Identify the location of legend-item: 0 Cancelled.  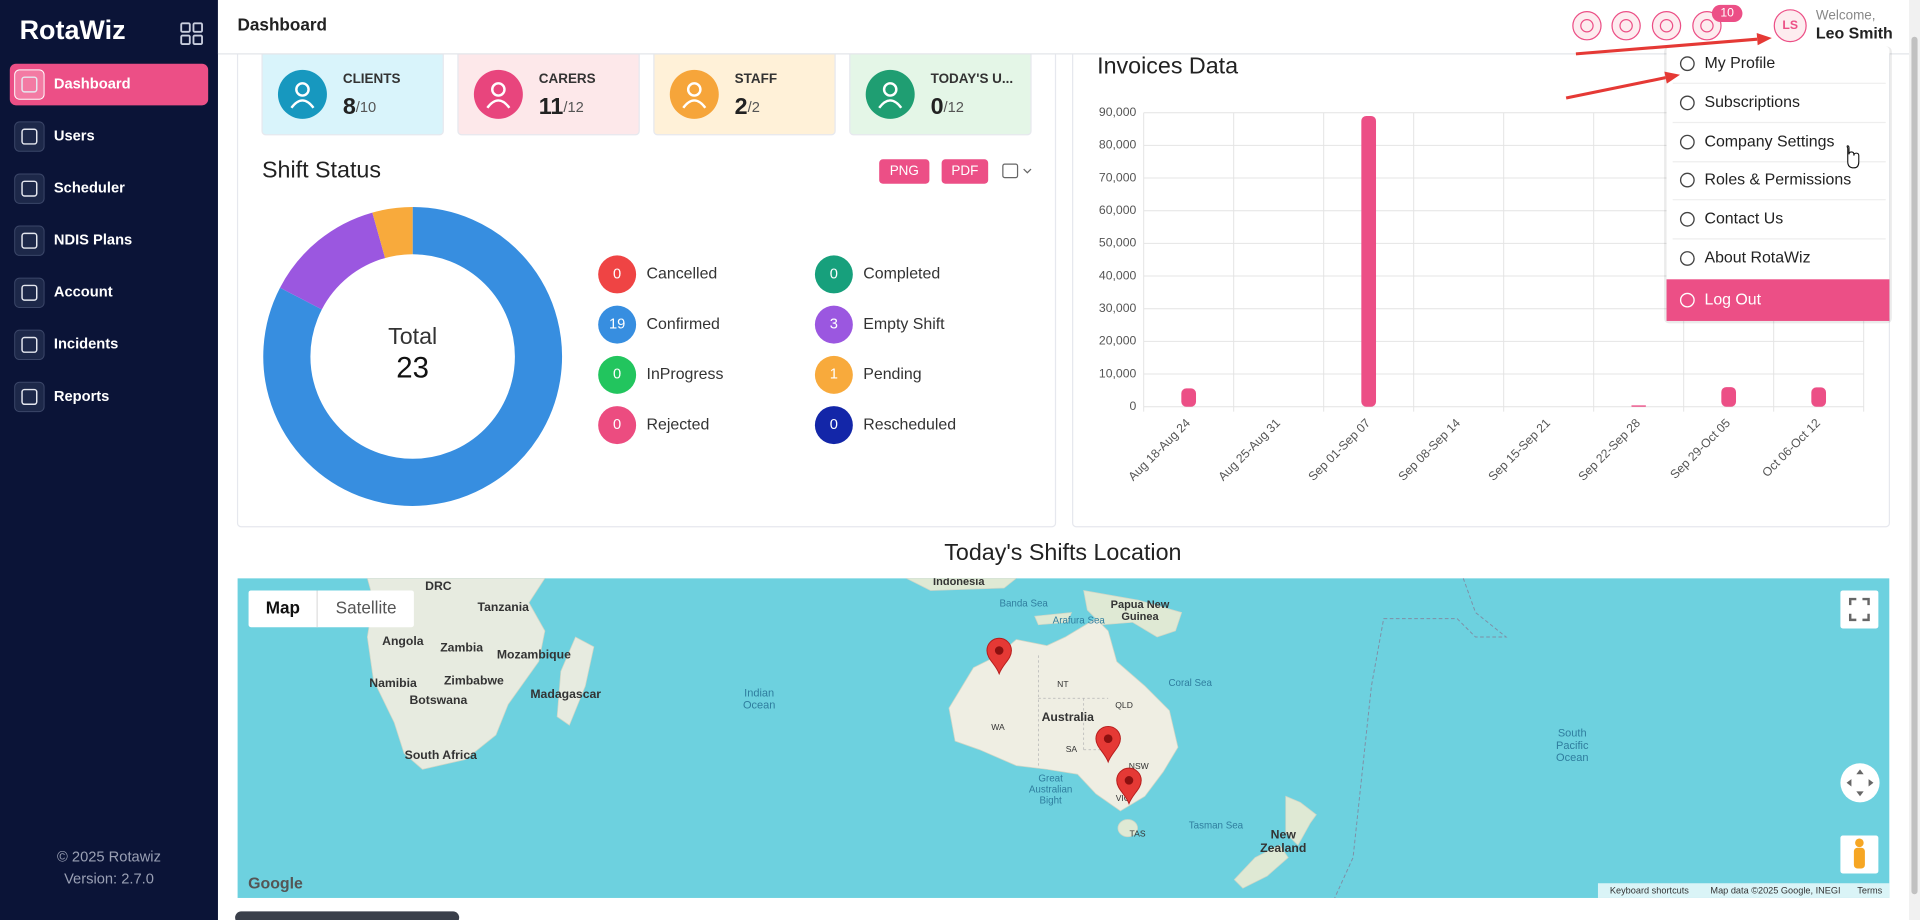
(657, 274).